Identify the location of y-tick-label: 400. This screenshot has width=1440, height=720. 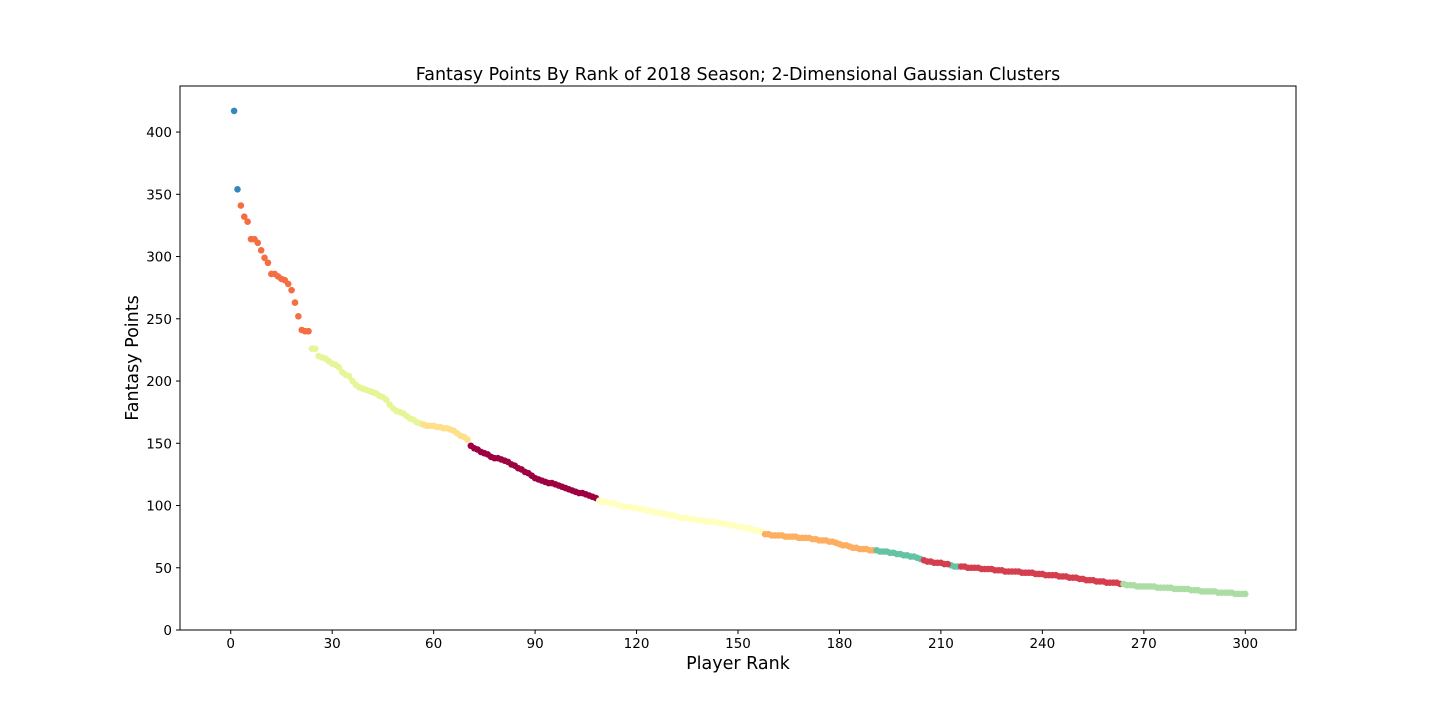
(159, 133).